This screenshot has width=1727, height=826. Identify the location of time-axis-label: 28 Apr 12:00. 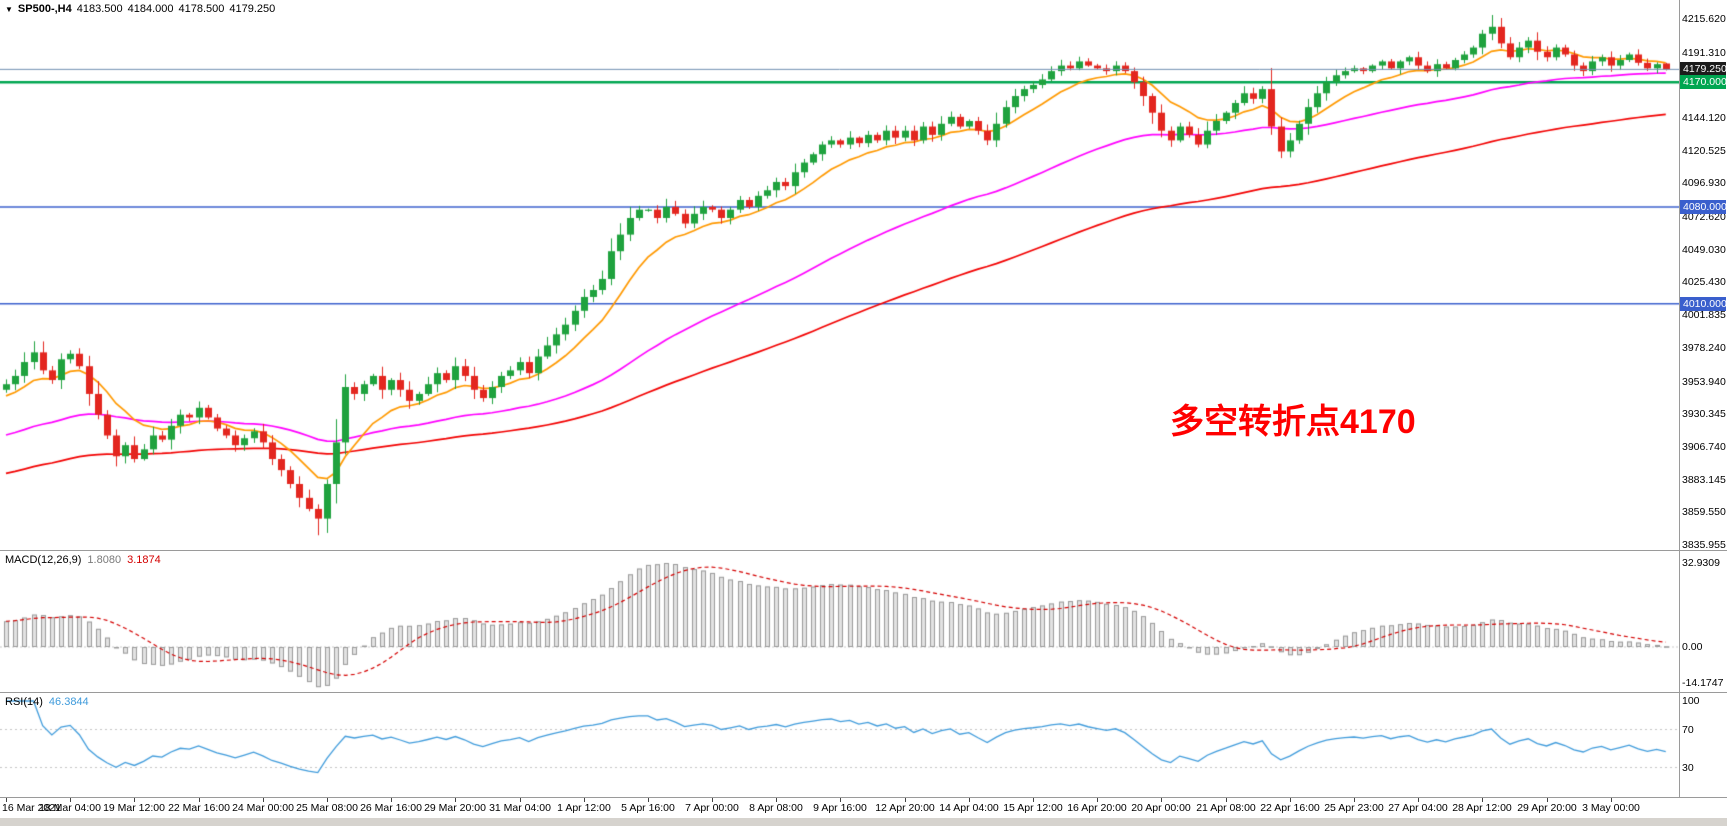
(1482, 808).